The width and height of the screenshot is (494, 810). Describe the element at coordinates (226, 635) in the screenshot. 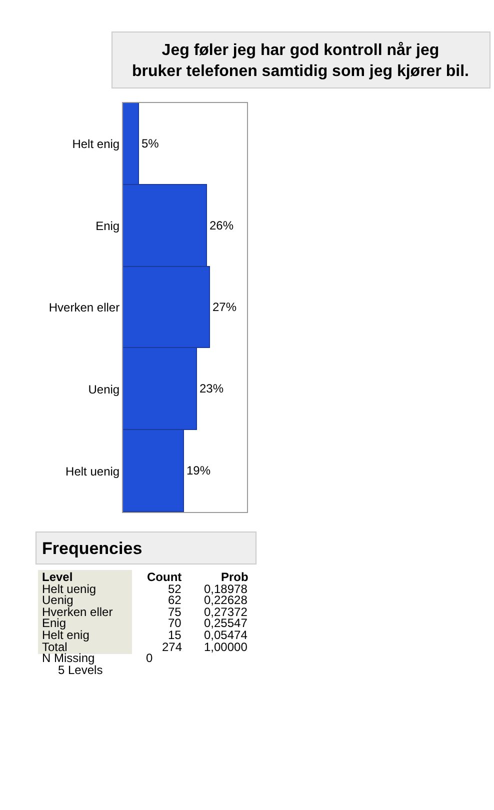

I see `text: 0,05474` at that location.